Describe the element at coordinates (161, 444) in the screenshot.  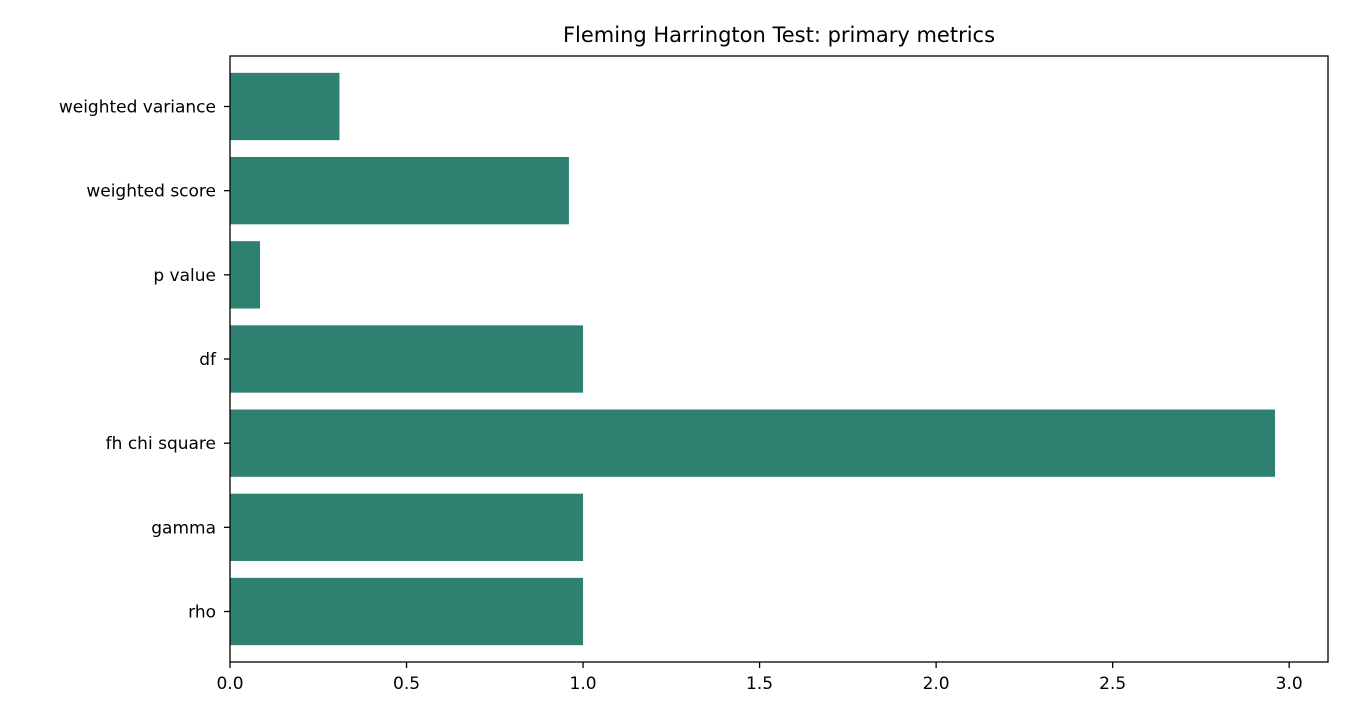
I see `y-tick-label: fh chi square` at that location.